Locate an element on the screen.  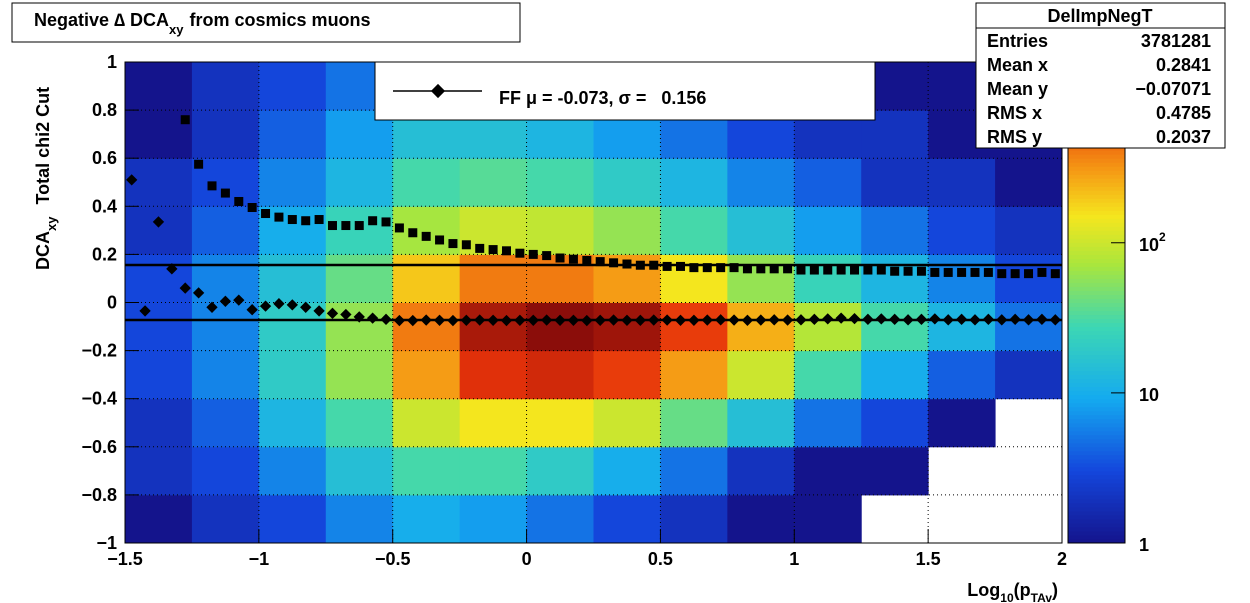
y-tick-label: −0.4 is located at coordinates (99, 399).